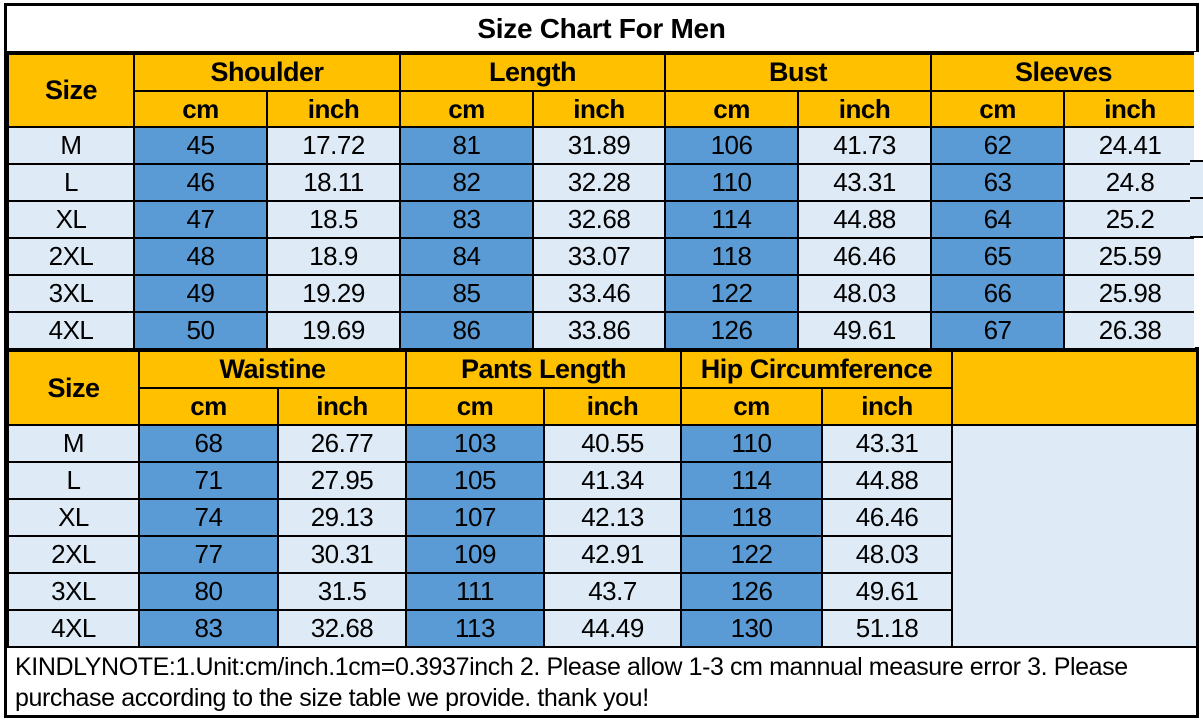  What do you see at coordinates (467, 293) in the screenshot?
I see `cm-value-cell: 85` at bounding box center [467, 293].